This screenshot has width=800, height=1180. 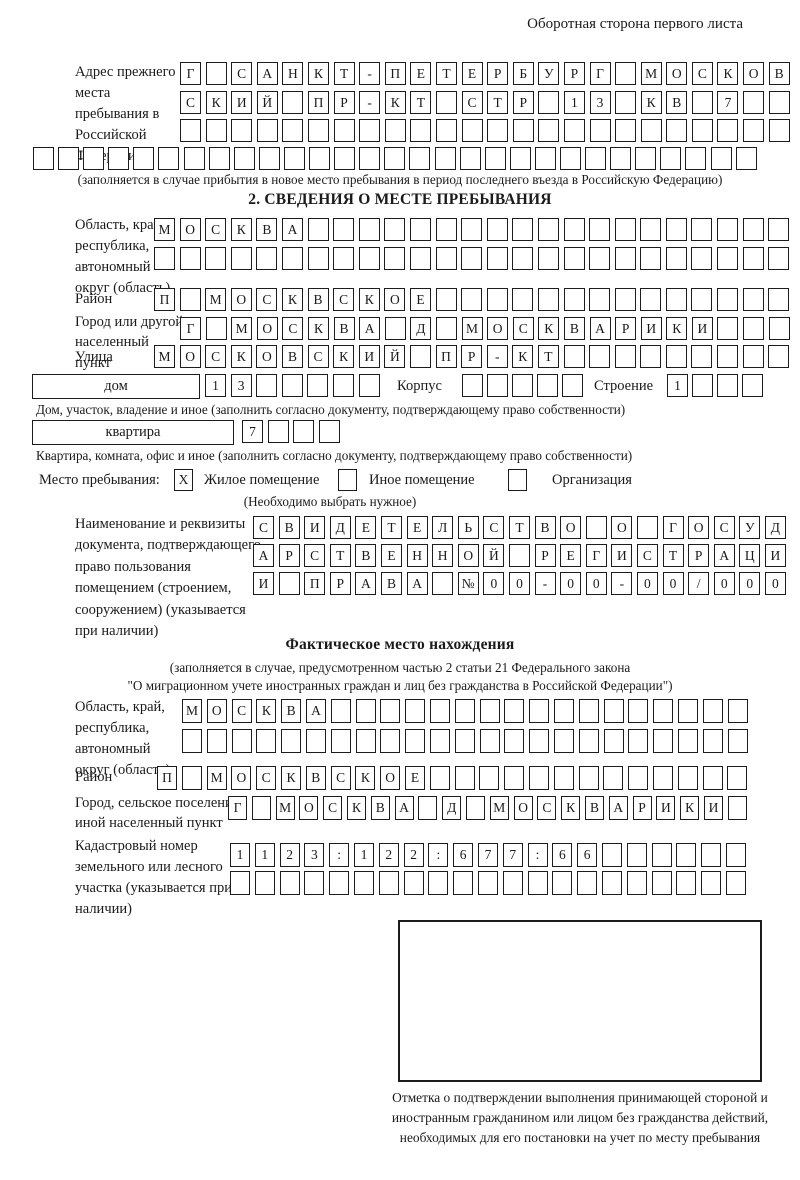 What do you see at coordinates (452, 808) in the screenshot?
I see `char-box: Д` at bounding box center [452, 808].